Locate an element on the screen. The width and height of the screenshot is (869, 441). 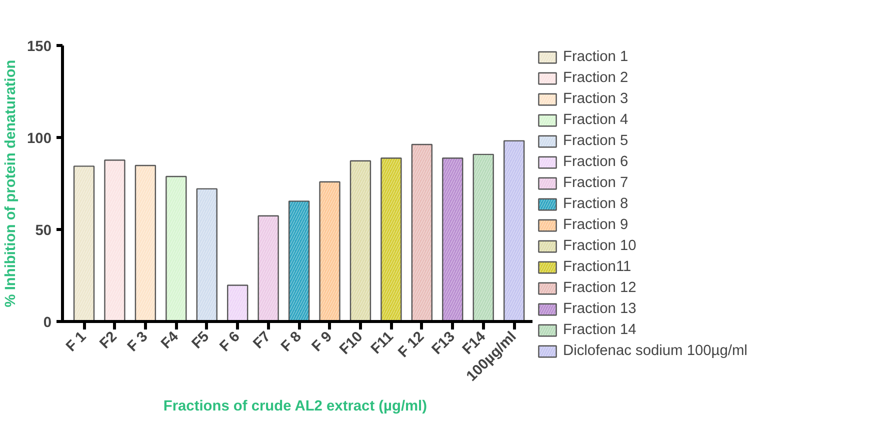
y-tick-label: 0 is located at coordinates (47, 323).